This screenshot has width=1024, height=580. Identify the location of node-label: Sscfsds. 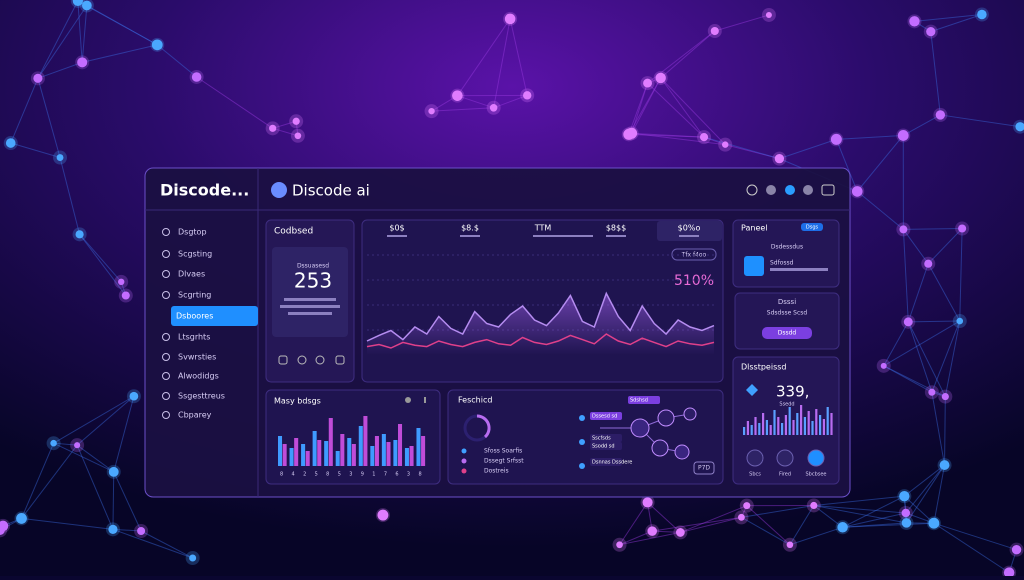
(601, 439).